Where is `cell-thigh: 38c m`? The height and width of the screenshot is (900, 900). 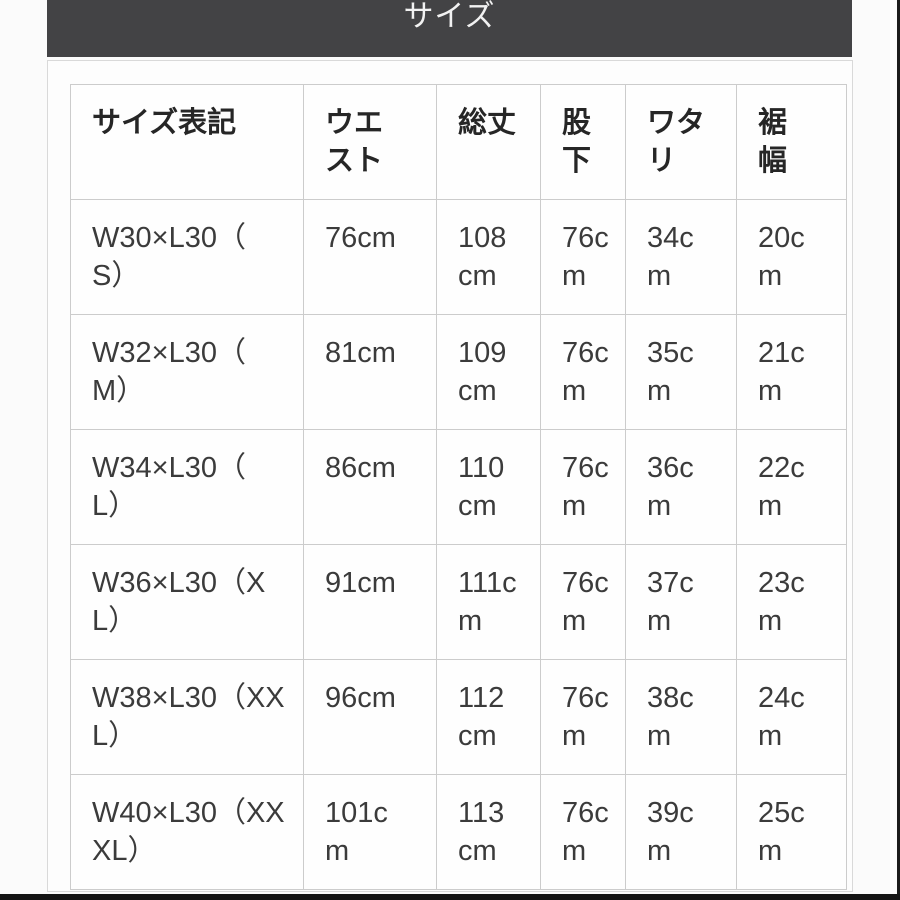
cell-thigh: 38c m is located at coordinates (681, 717).